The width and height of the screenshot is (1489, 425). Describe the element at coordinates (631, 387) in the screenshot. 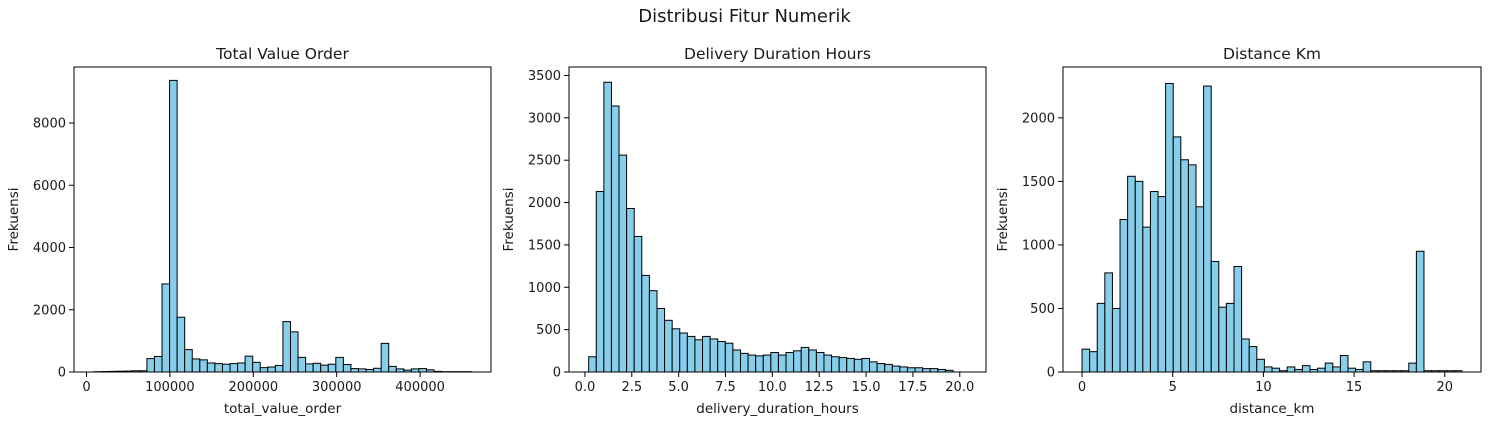

I see `chart-2-xtick-label: 2.5` at that location.